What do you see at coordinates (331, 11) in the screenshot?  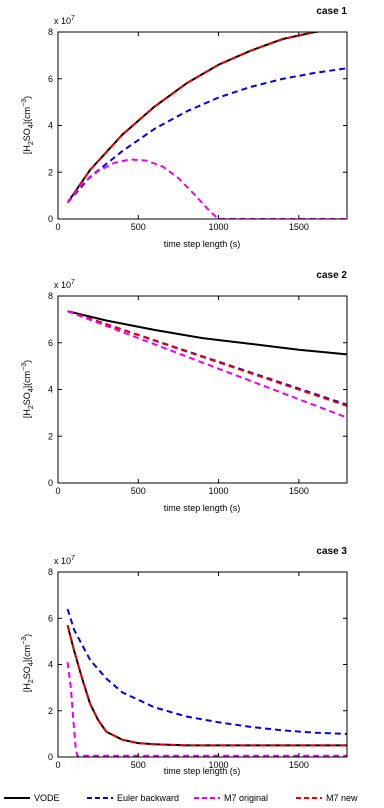 I see `panel-title: case 1` at bounding box center [331, 11].